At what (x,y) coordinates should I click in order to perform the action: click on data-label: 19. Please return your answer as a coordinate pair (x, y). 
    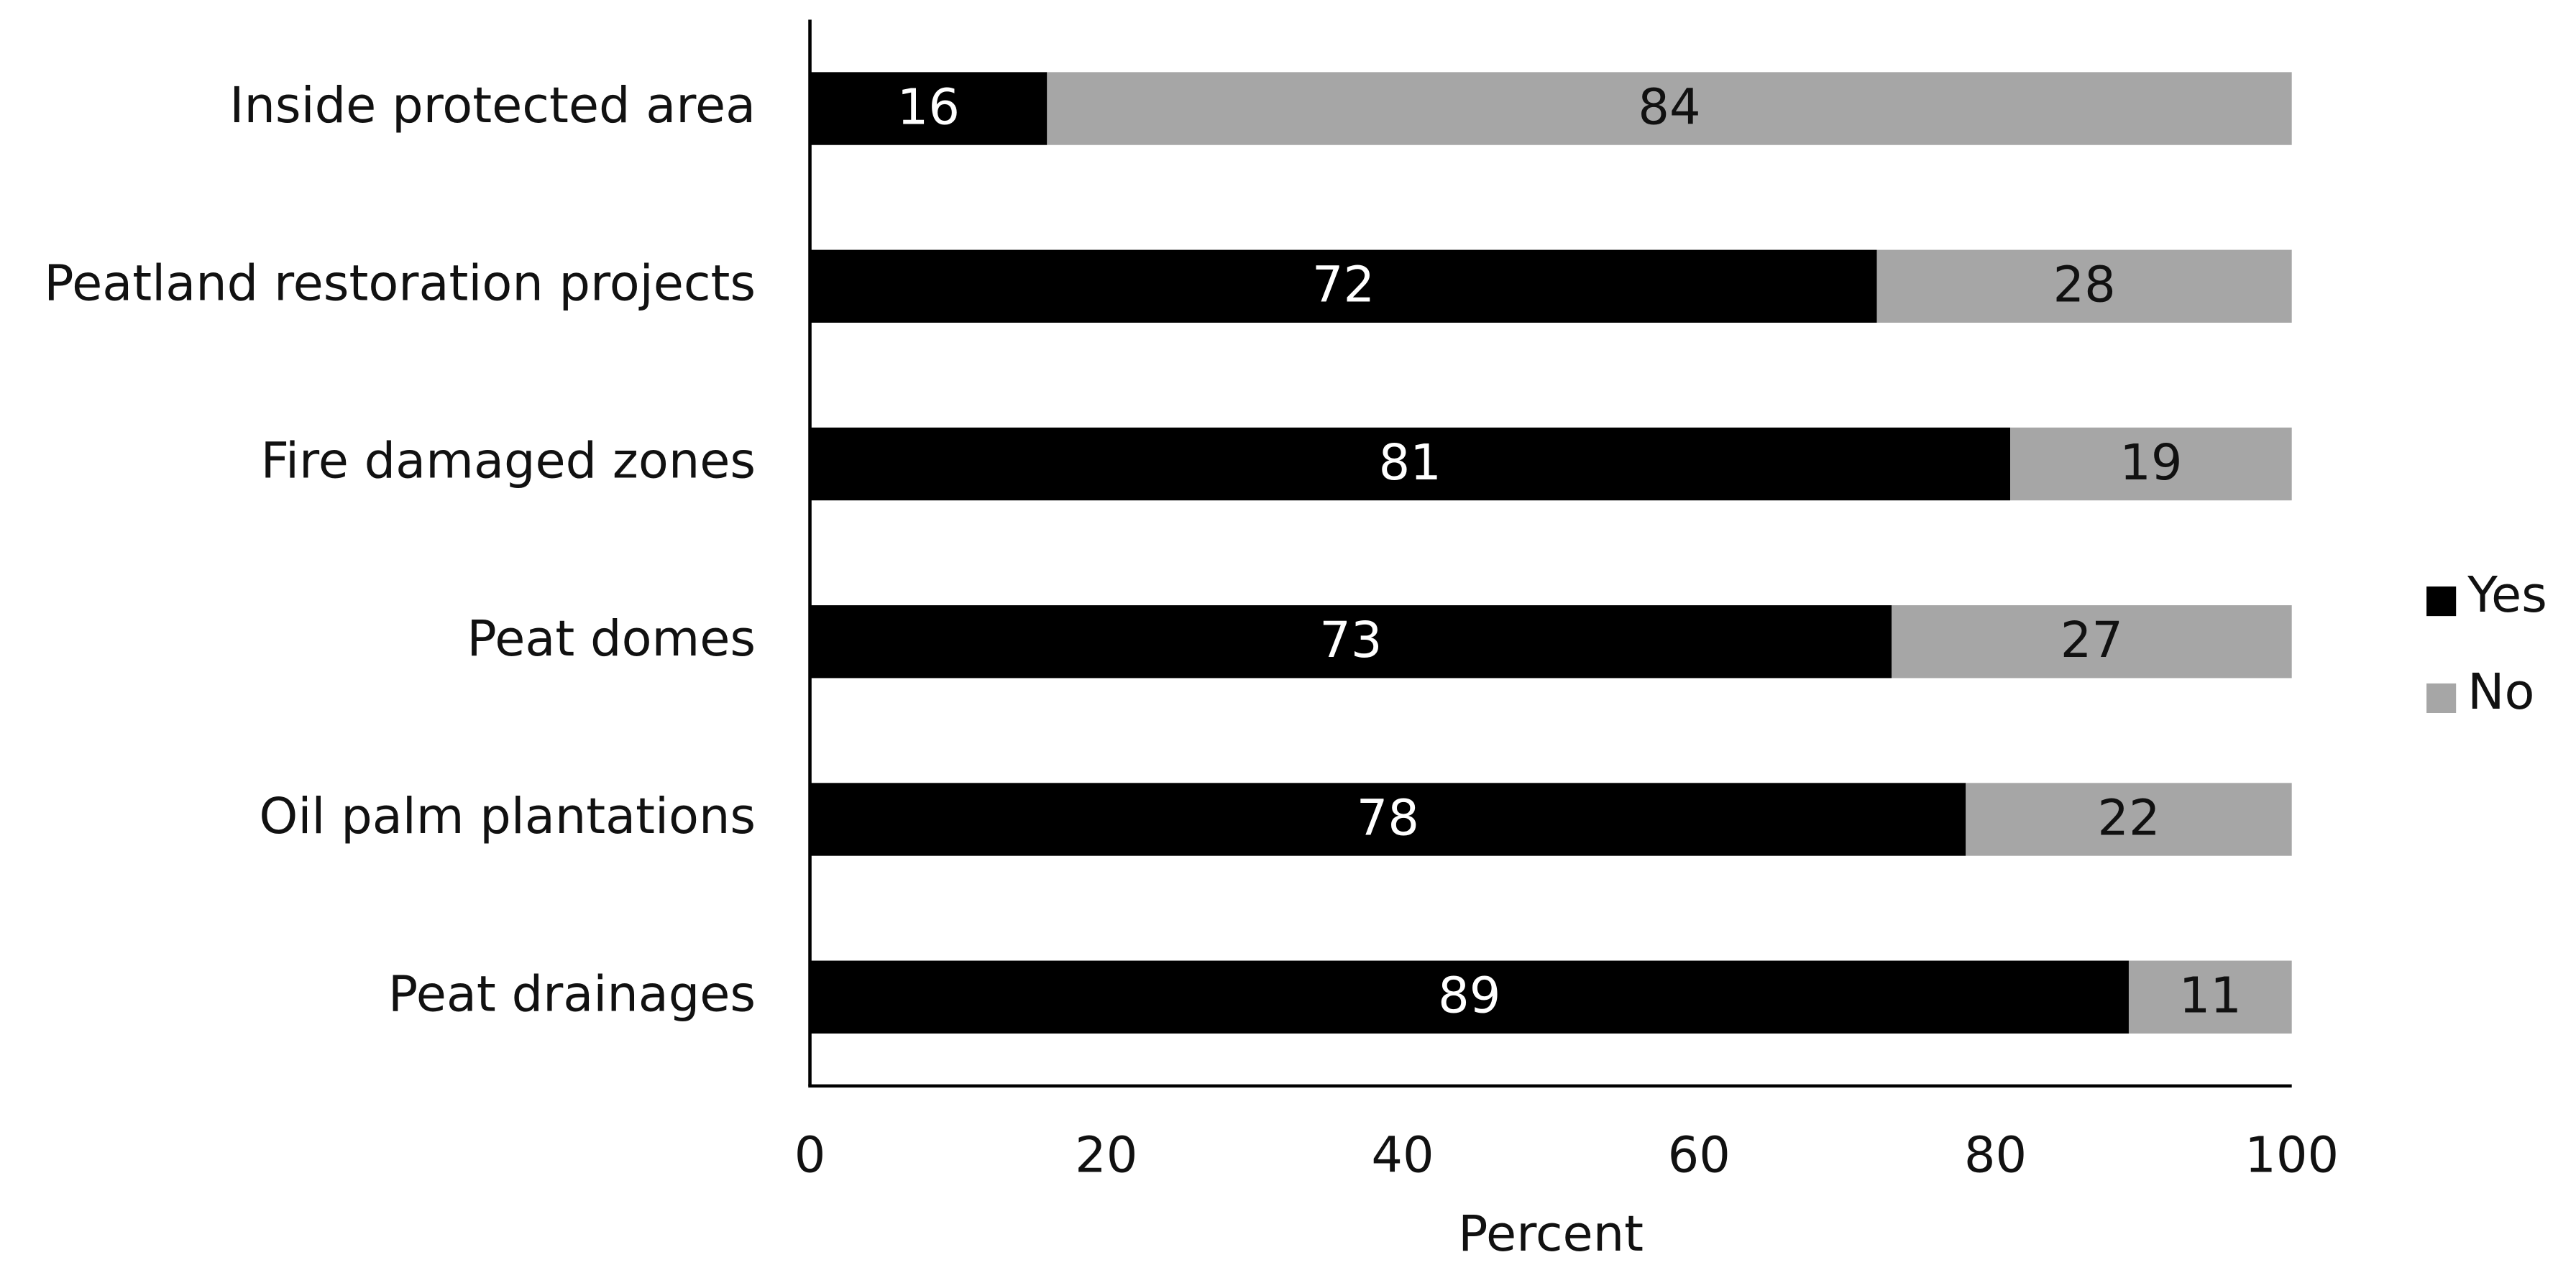
    Looking at the image, I should click on (2150, 463).